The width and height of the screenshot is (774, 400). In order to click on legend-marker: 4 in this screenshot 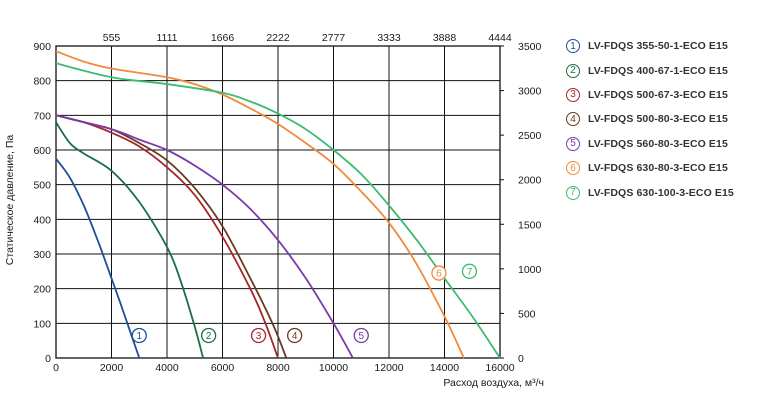, I will do `click(573, 119)`.